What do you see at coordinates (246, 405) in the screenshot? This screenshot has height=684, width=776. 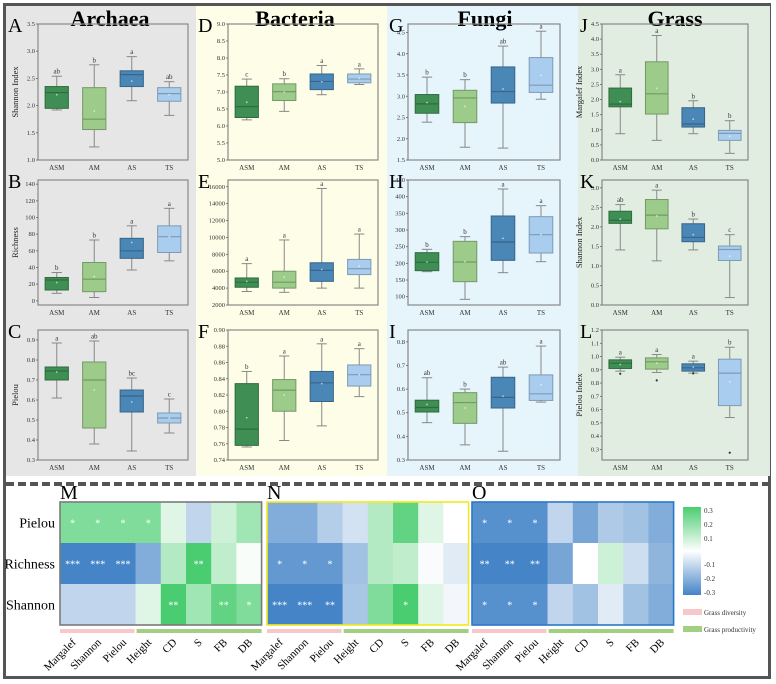 I see `box-ASM: b` at bounding box center [246, 405].